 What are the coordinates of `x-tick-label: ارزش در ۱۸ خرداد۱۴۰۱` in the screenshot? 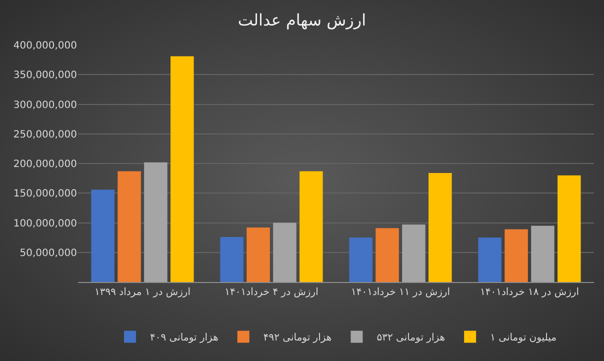 It's located at (530, 292).